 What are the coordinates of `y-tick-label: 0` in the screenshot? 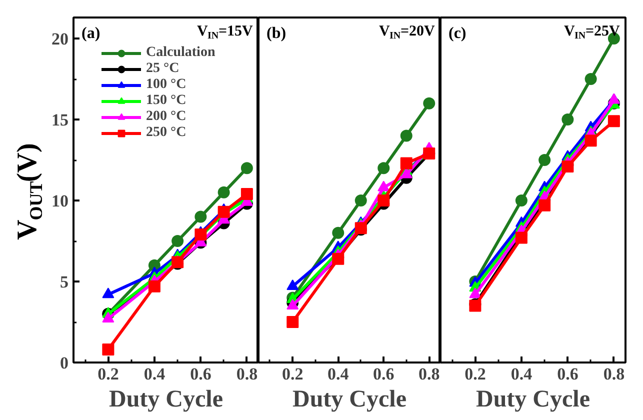 It's located at (64, 363).